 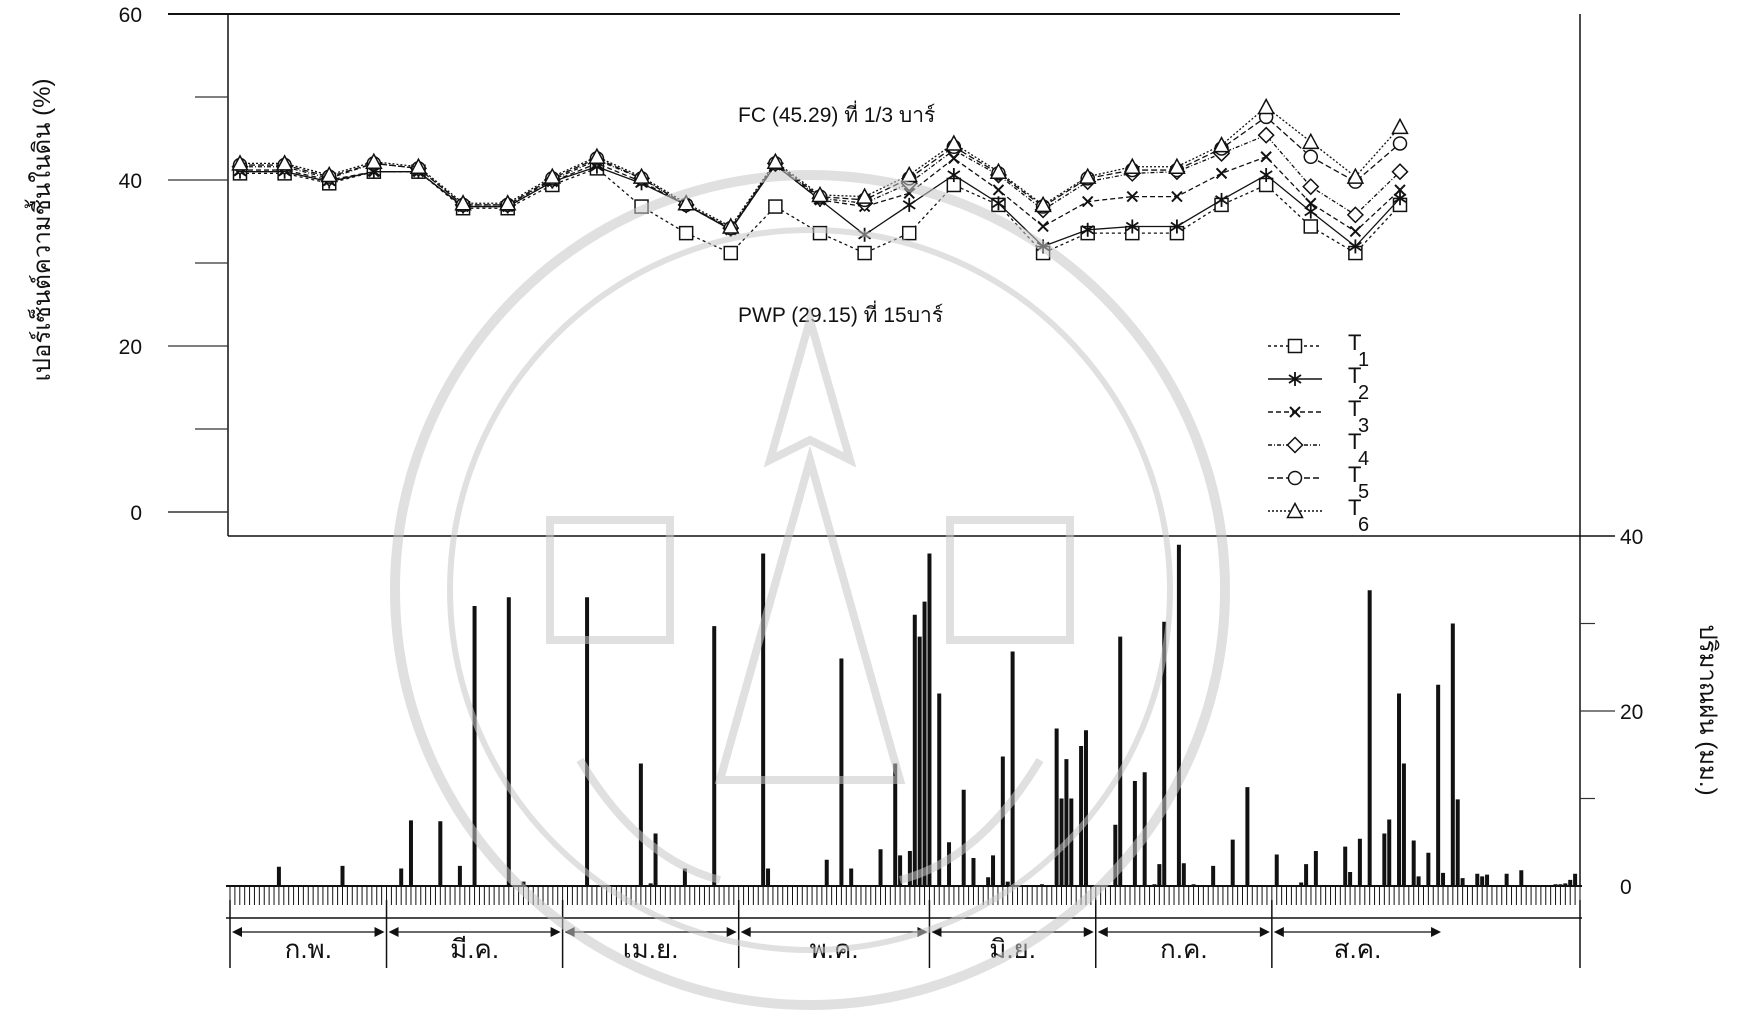 What do you see at coordinates (130, 181) in the screenshot?
I see `upper-y-tick-label: 40` at bounding box center [130, 181].